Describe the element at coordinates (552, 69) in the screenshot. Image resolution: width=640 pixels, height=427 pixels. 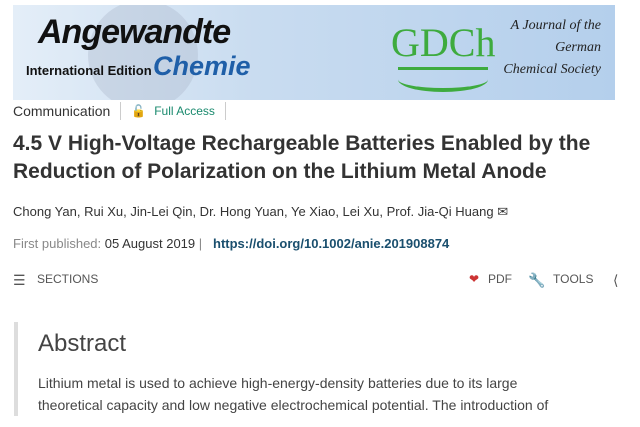
I see `society-line: Chemical Society` at that location.